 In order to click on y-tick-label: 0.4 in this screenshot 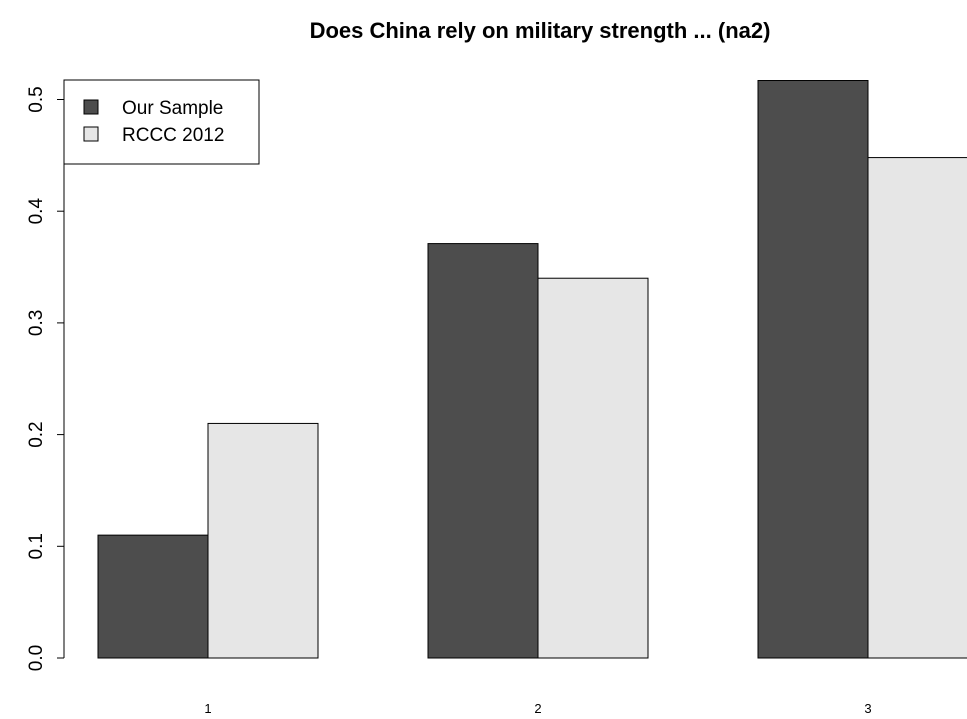, I will do `click(36, 211)`.